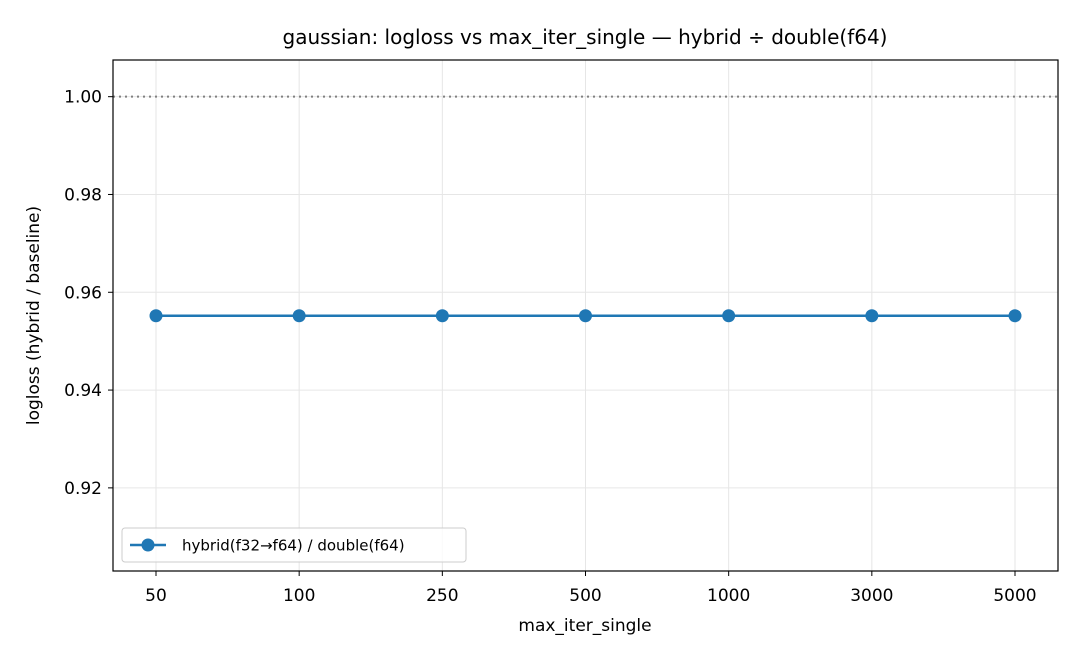  What do you see at coordinates (299, 596) in the screenshot?
I see `x-tick-label: 100` at bounding box center [299, 596].